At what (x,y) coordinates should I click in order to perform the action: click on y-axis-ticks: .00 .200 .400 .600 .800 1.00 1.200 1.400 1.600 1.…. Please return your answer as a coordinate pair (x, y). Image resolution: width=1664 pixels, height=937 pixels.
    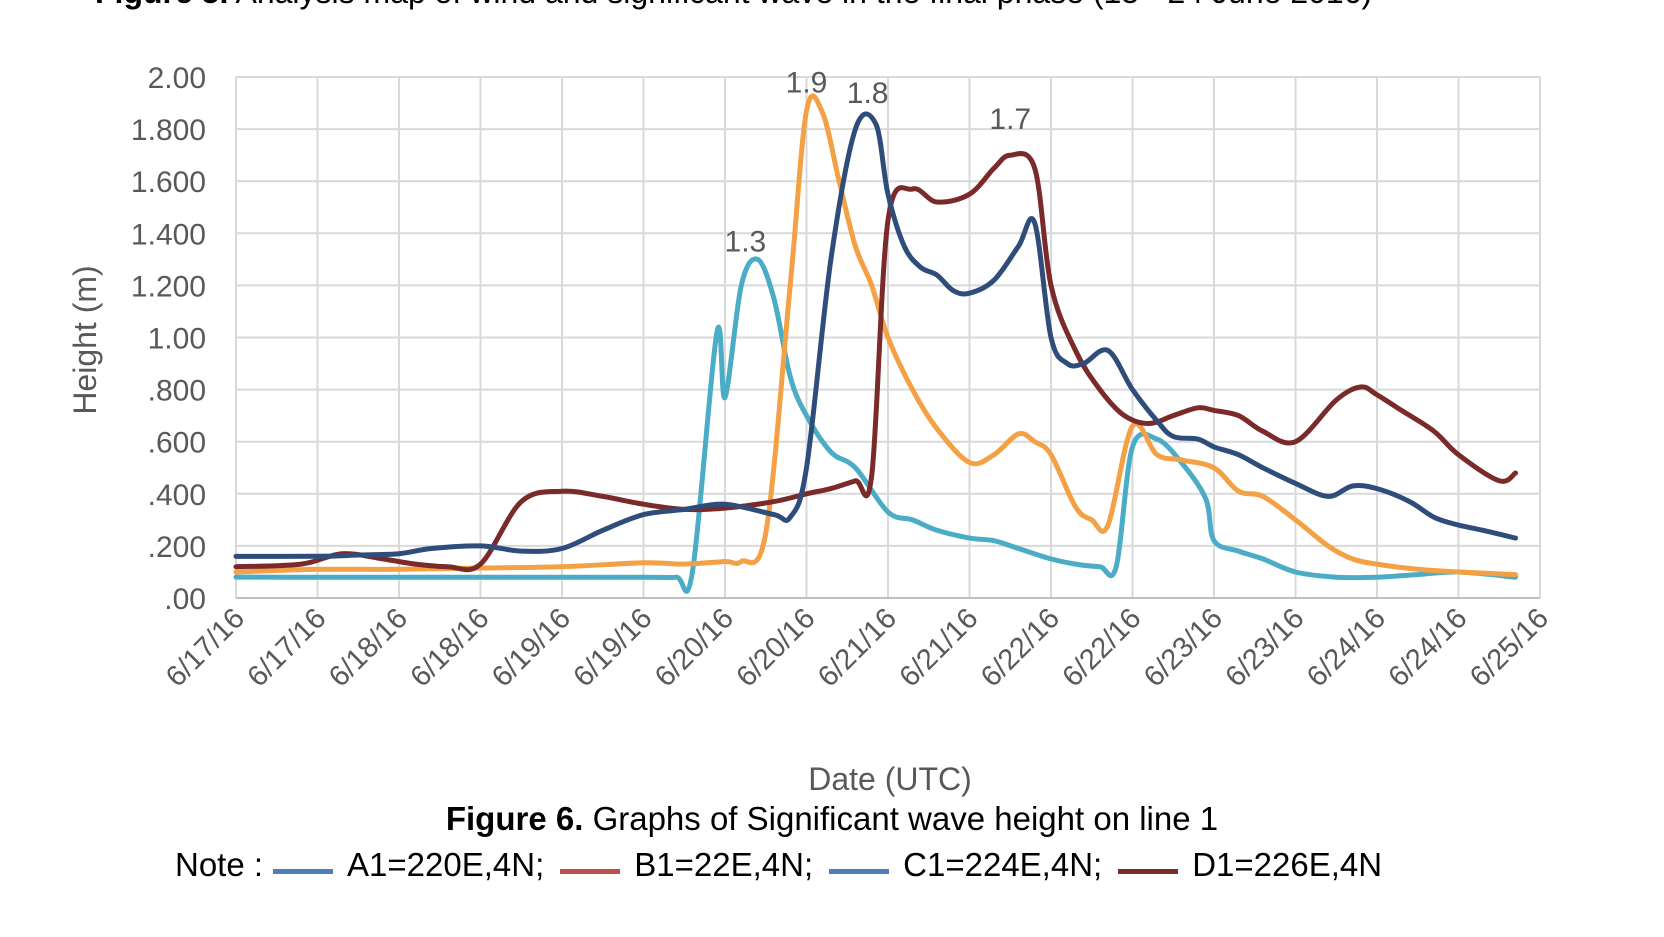
    Looking at the image, I should click on (168, 339).